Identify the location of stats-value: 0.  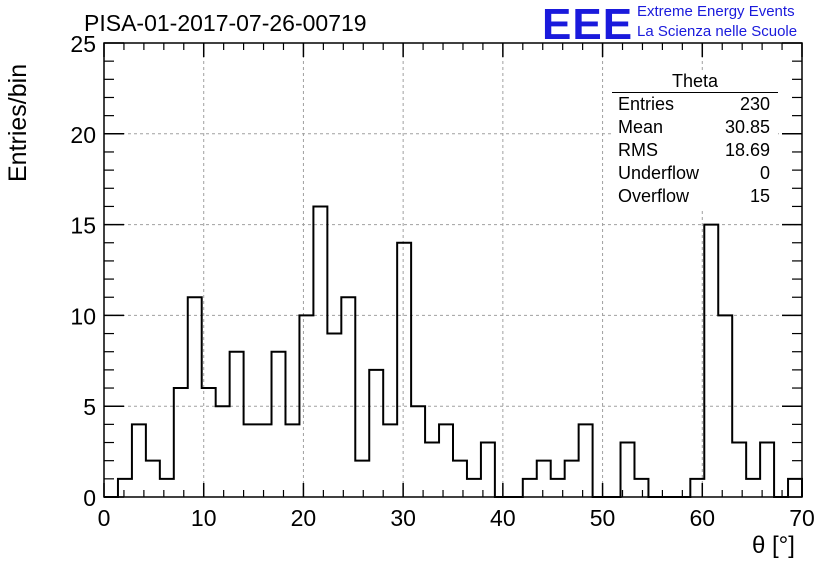
(764, 173).